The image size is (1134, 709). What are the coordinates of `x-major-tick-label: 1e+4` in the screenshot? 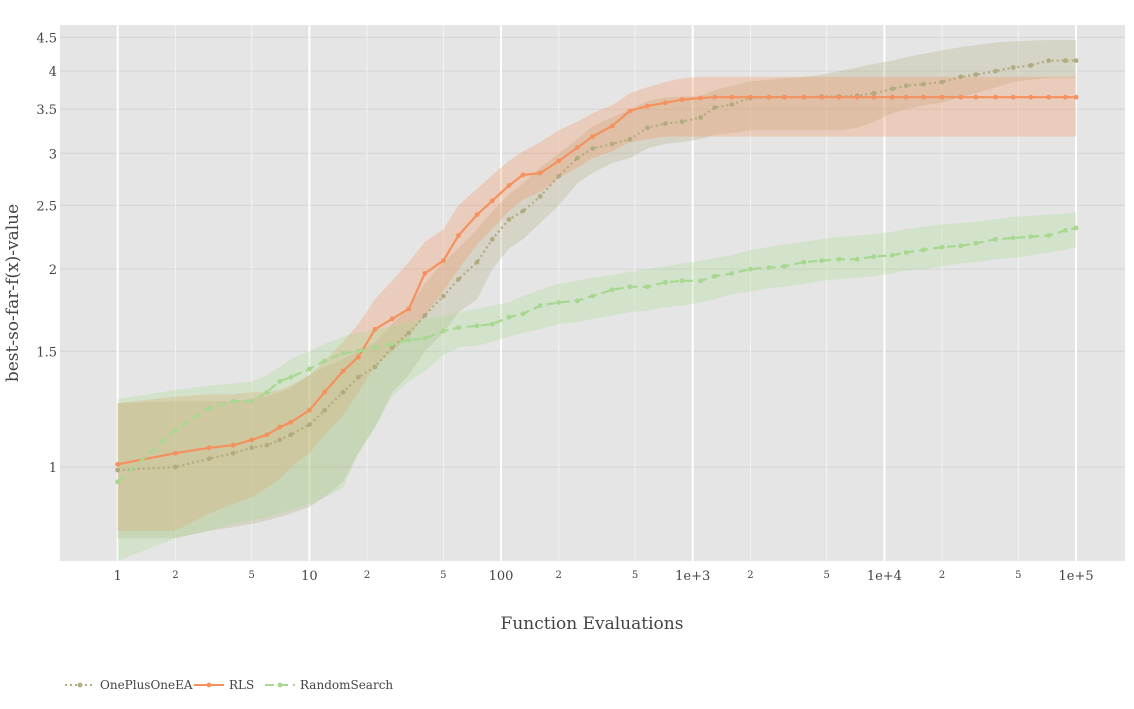 It's located at (884, 576).